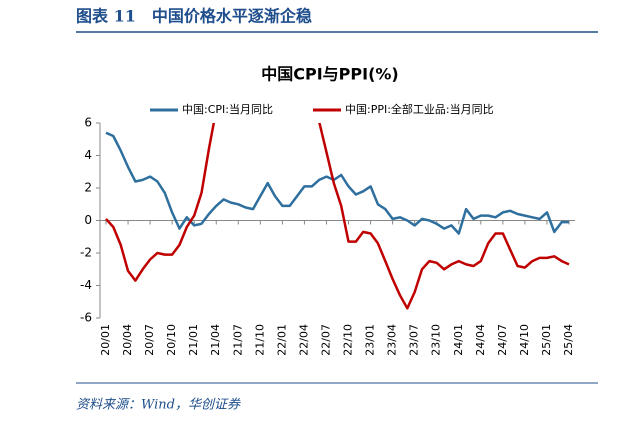 The width and height of the screenshot is (620, 427). I want to click on x-tick-label: 21/07, so click(237, 340).